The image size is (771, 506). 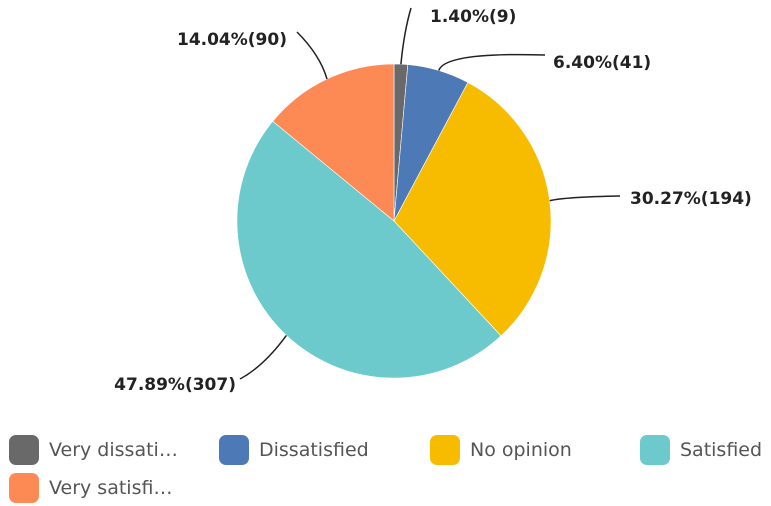 I want to click on pie-slice-no-opinion, so click(x=472, y=209).